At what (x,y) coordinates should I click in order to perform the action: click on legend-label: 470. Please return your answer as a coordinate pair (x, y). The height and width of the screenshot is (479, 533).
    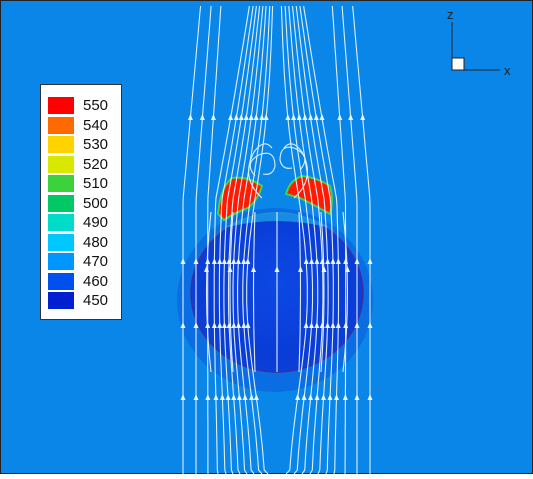
    Looking at the image, I should click on (96, 261).